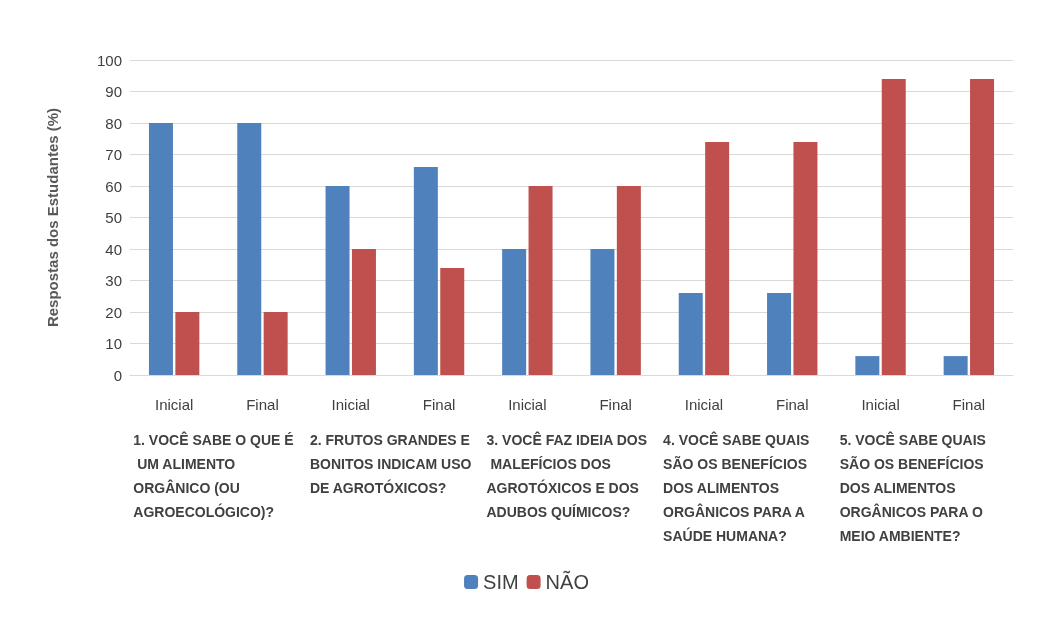  Describe the element at coordinates (109, 60) in the screenshot. I see `y-tick-label: 100` at that location.